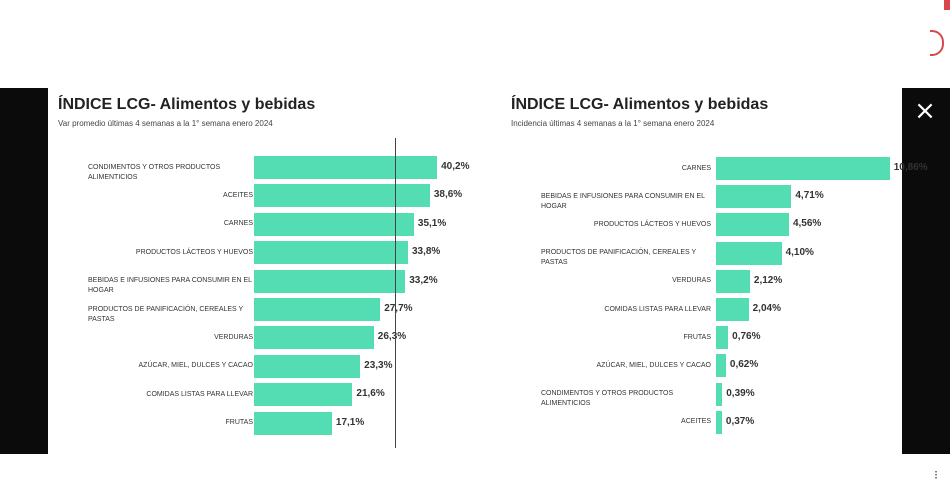 The image size is (950, 499). I want to click on data-label: 33,8%, so click(426, 252).